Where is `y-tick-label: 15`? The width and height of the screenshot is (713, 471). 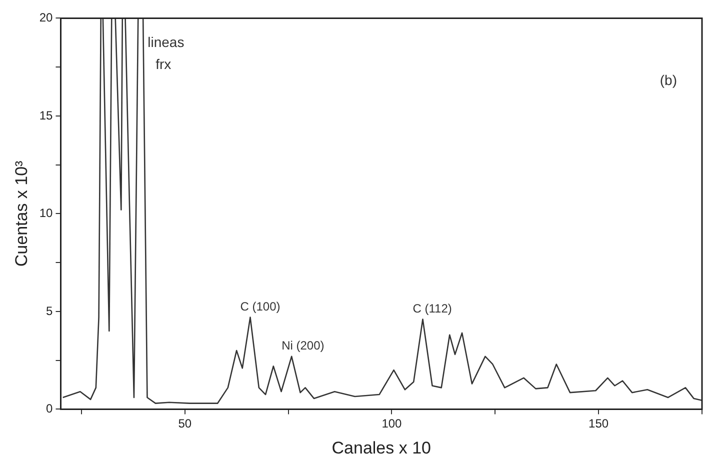 y-tick-label: 15 is located at coordinates (46, 115).